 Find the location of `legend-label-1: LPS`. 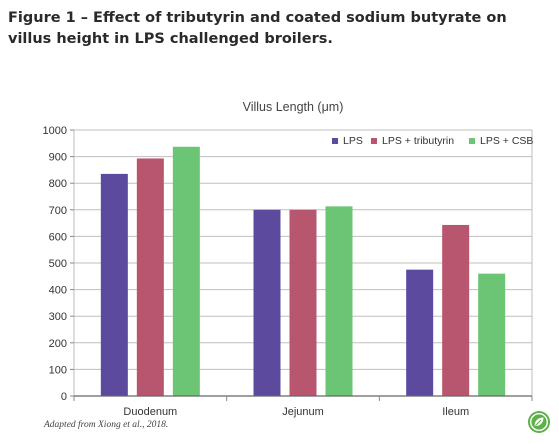

legend-label-1: LPS is located at coordinates (353, 141).